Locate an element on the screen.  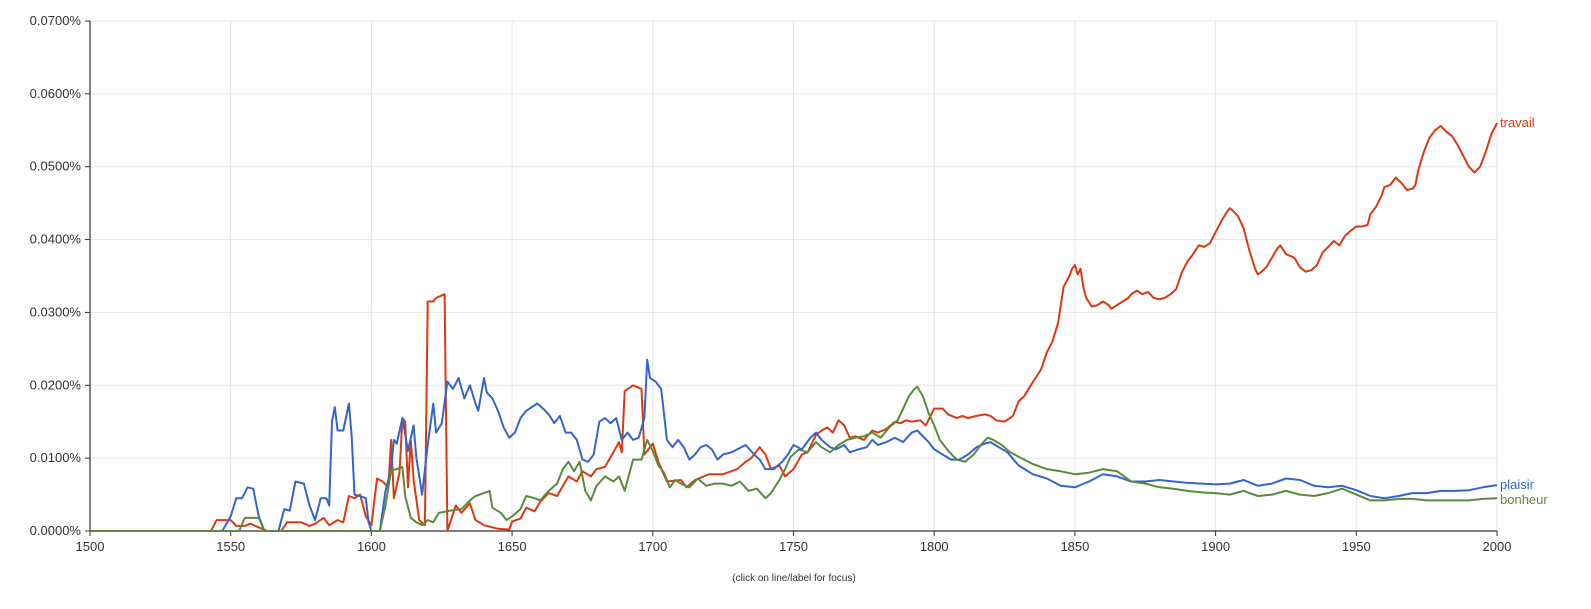
x-tick-label: 1700 is located at coordinates (652, 546).